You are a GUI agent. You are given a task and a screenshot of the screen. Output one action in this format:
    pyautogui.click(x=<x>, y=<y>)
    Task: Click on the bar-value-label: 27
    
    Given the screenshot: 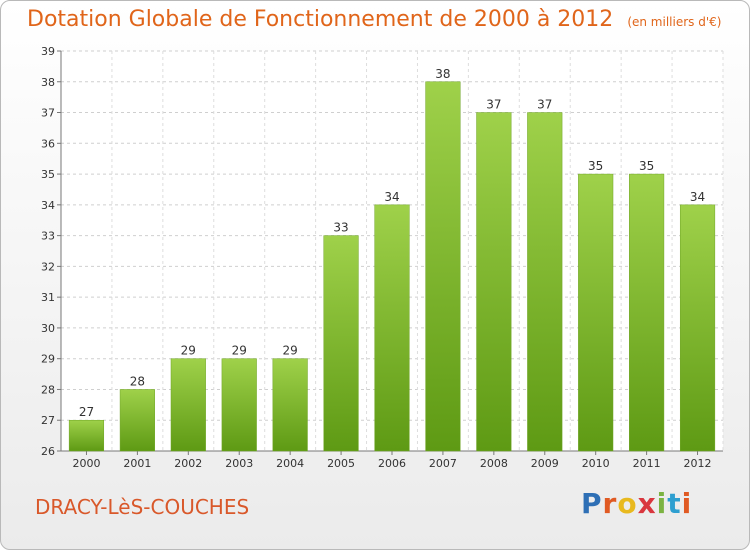 What is the action you would take?
    pyautogui.click(x=86, y=412)
    